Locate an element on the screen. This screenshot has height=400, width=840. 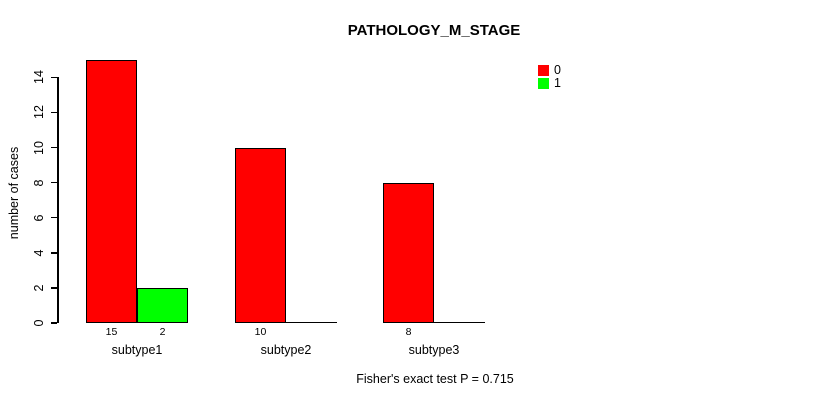
bar-subtype2-series0 is located at coordinates (260, 235).